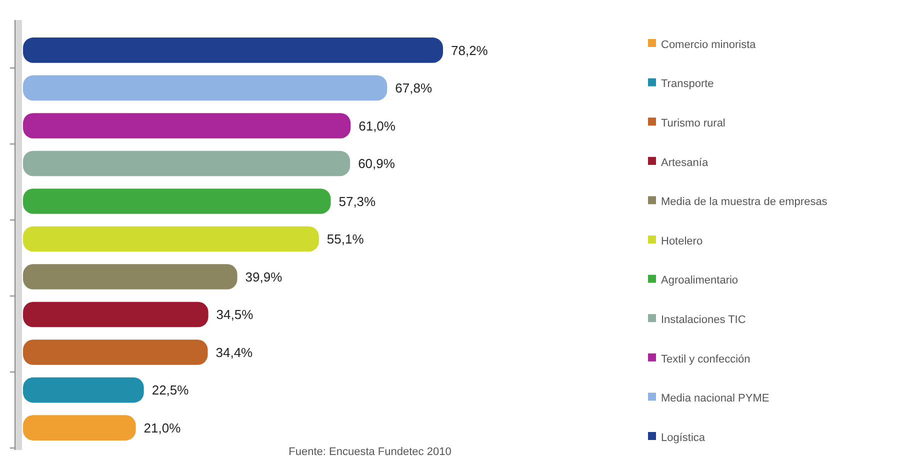 Image resolution: width=908 pixels, height=462 pixels. What do you see at coordinates (469, 50) in the screenshot?
I see `data-label: 78,2%` at bounding box center [469, 50].